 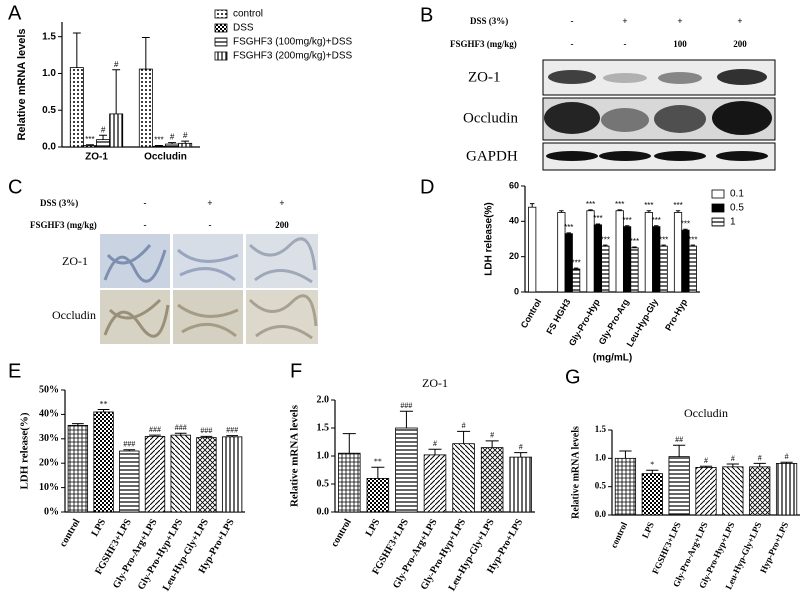 What do you see at coordinates (483, 44) in the screenshot?
I see `row-label: FSGHF3 (mg/kg)` at bounding box center [483, 44].